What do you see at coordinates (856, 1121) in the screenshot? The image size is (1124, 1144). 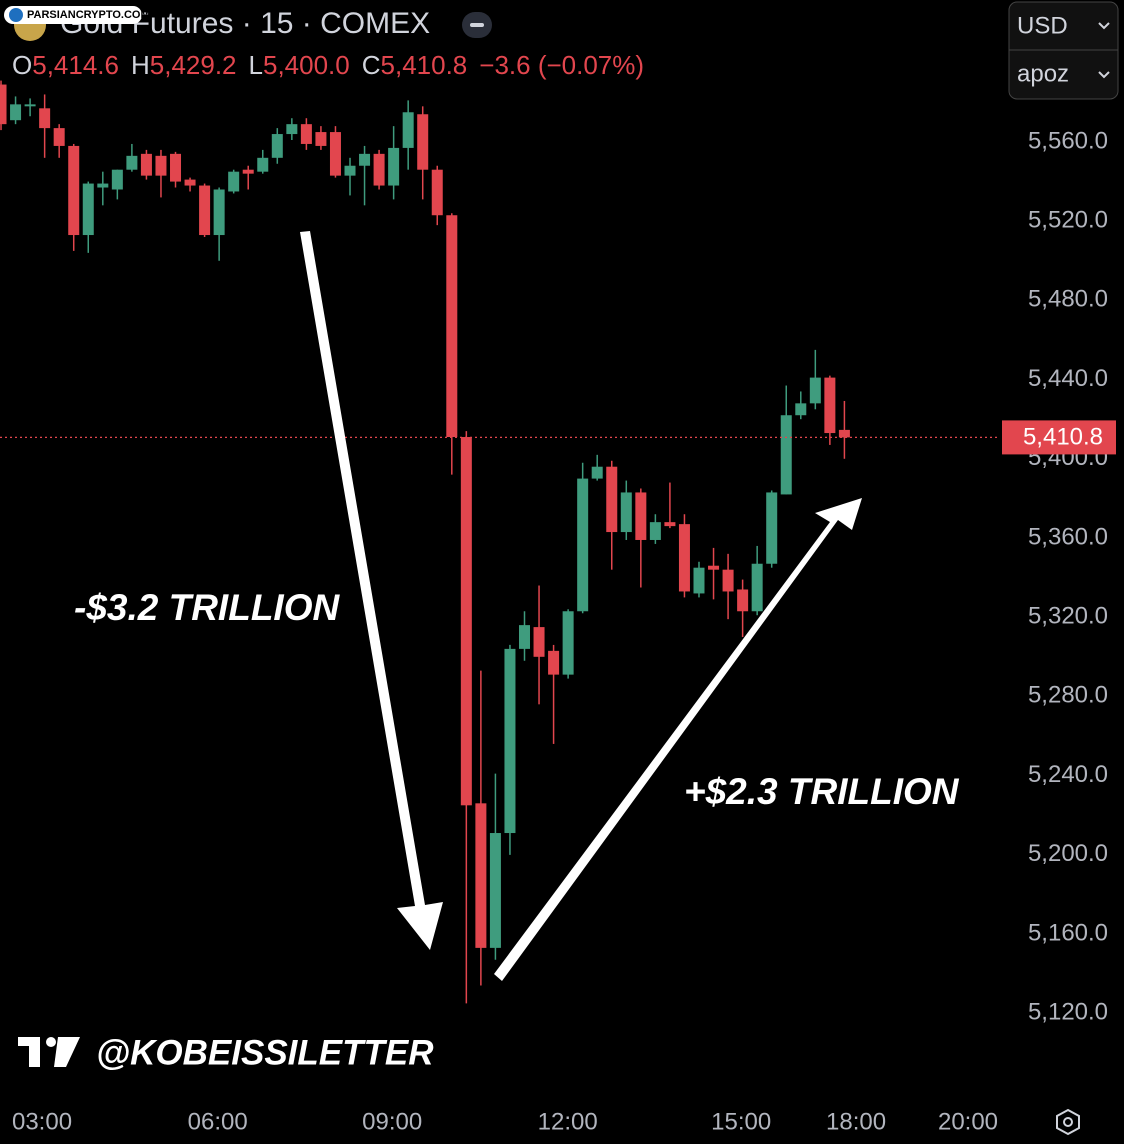 I see `x-tick-label: 18:00` at bounding box center [856, 1121].